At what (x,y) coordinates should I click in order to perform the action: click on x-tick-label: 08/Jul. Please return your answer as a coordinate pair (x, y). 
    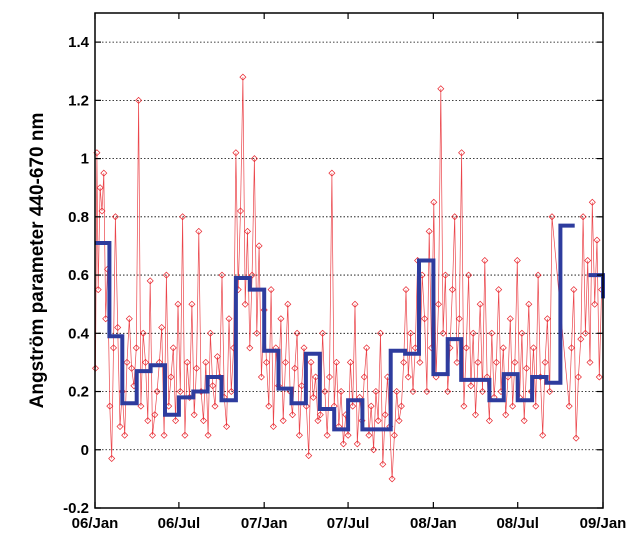
    Looking at the image, I should click on (517, 523).